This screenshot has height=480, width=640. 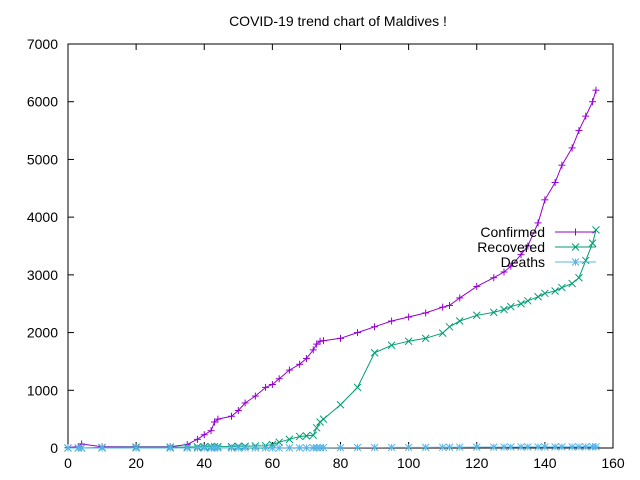 I want to click on y-tick-label: 5000, so click(x=42, y=159).